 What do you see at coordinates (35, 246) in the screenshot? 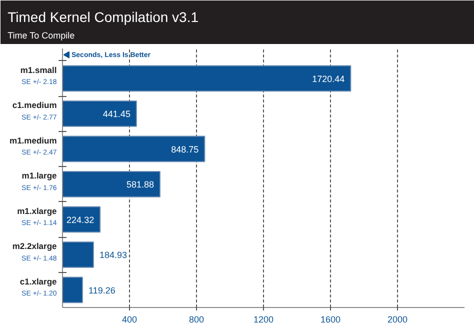
I see `y-tick-label: m2.2xlarge` at bounding box center [35, 246].